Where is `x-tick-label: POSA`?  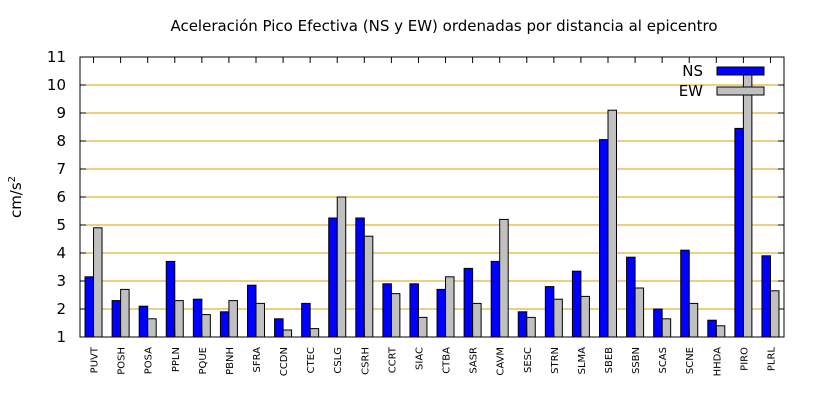
x-tick-label: POSA is located at coordinates (149, 360).